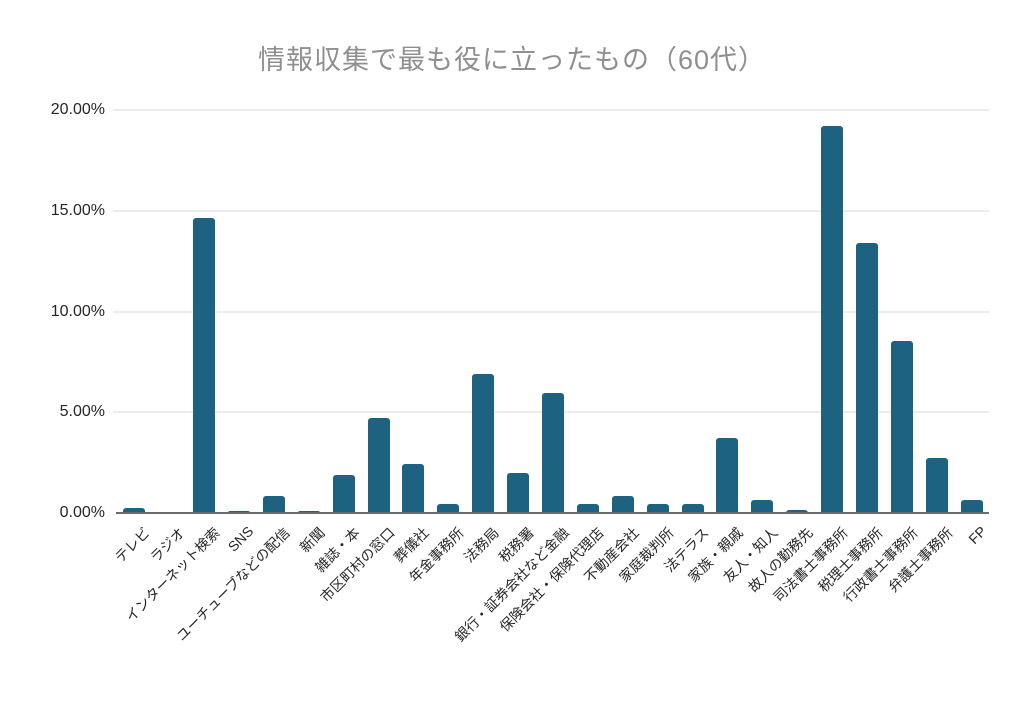 The height and width of the screenshot is (707, 1024). What do you see at coordinates (512, 60) in the screenshot?
I see `chart-title: 情報収集で最も役に立ったもの（60代）` at bounding box center [512, 60].